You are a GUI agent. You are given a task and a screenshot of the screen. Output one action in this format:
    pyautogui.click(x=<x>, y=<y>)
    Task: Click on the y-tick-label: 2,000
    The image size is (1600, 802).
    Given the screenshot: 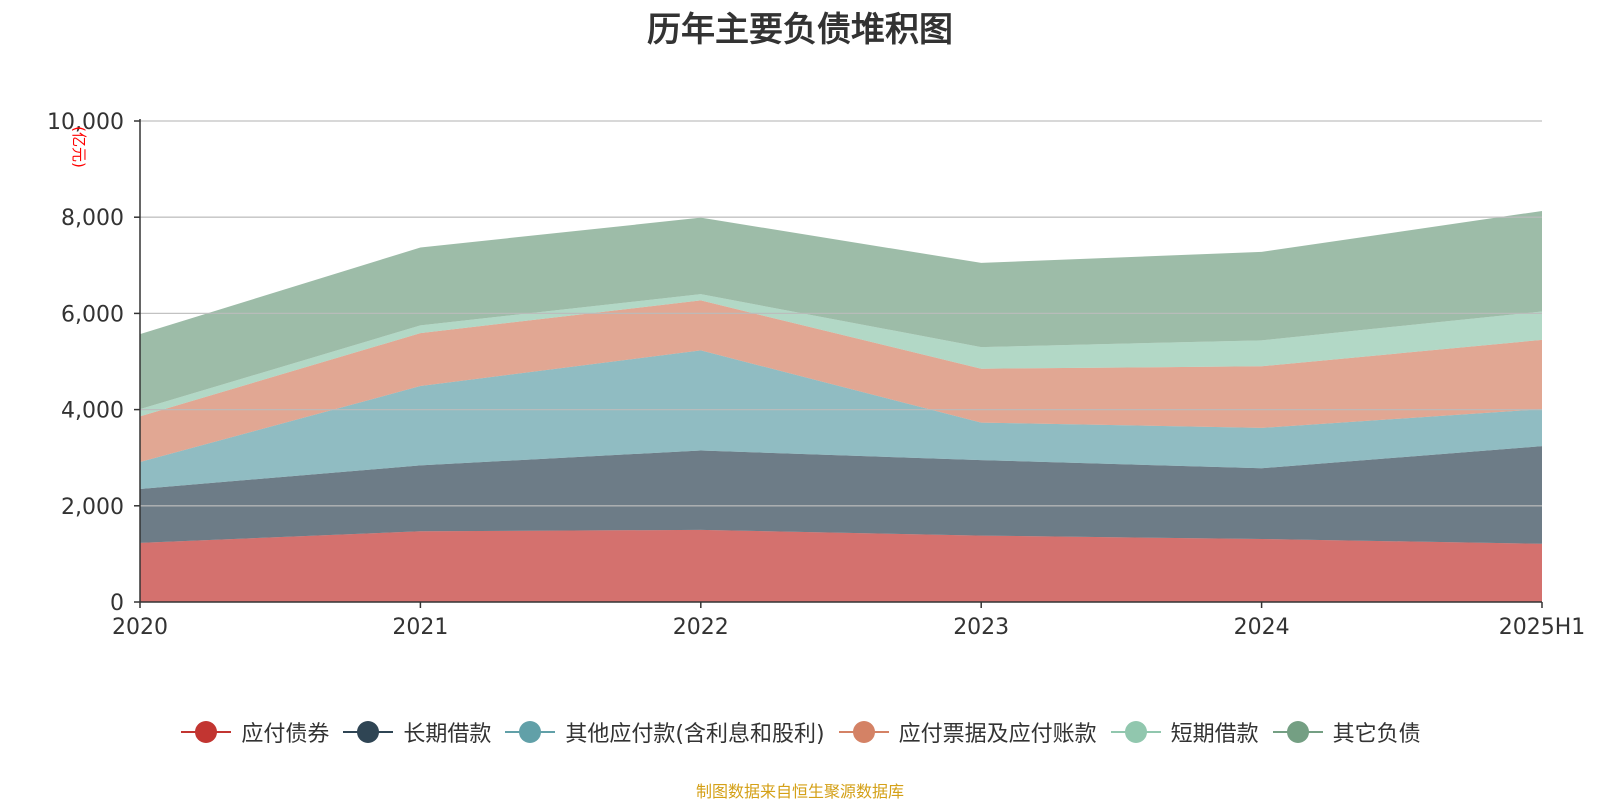 What is the action you would take?
    pyautogui.click(x=92, y=507)
    